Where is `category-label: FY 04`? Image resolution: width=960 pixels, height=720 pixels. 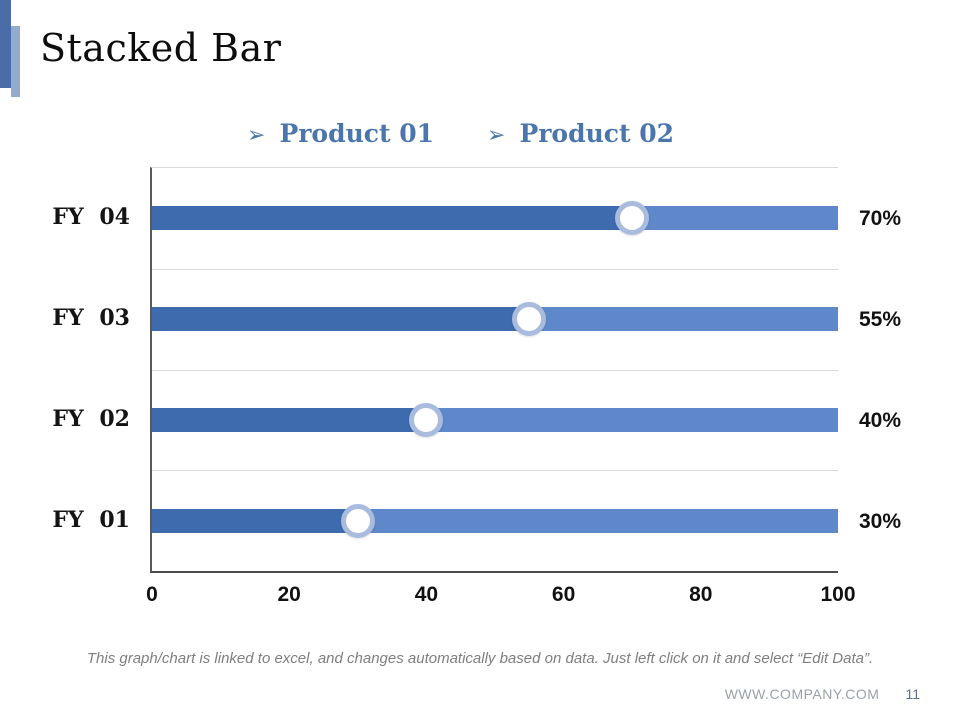
category-label: FY 04 is located at coordinates (91, 217).